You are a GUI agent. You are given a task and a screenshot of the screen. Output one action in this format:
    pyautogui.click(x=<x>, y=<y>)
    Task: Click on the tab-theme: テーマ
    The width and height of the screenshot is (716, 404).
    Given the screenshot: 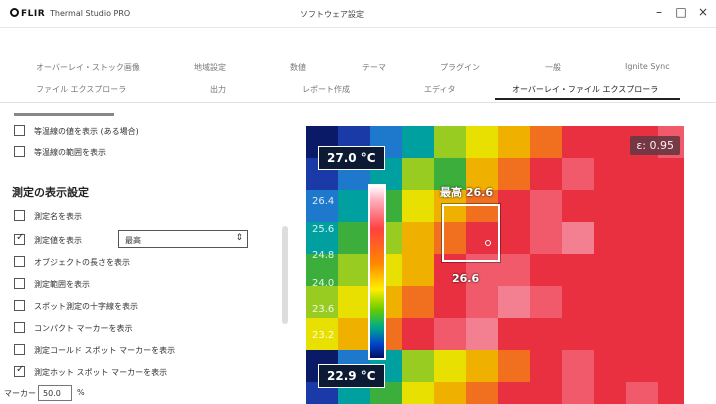 What is the action you would take?
    pyautogui.click(x=374, y=67)
    